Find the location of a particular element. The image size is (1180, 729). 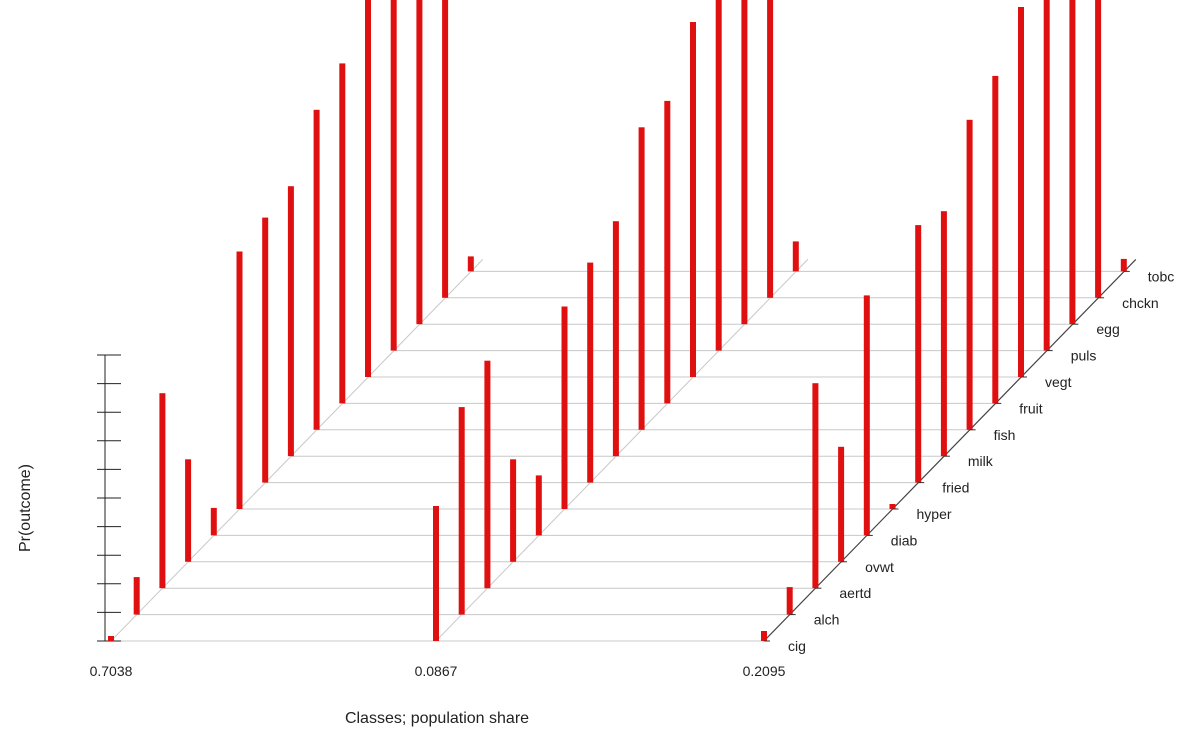

class-label: 0.0867 is located at coordinates (436, 671).